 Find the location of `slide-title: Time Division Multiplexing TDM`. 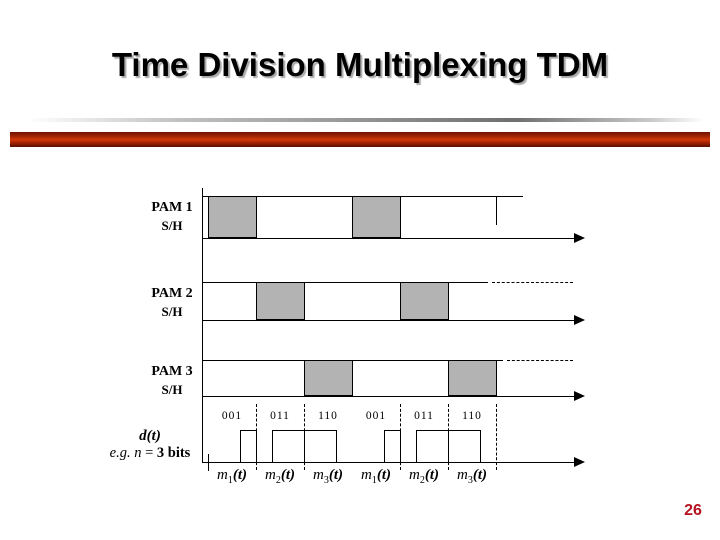

slide-title: Time Division Multiplexing TDM is located at coordinates (360, 64).